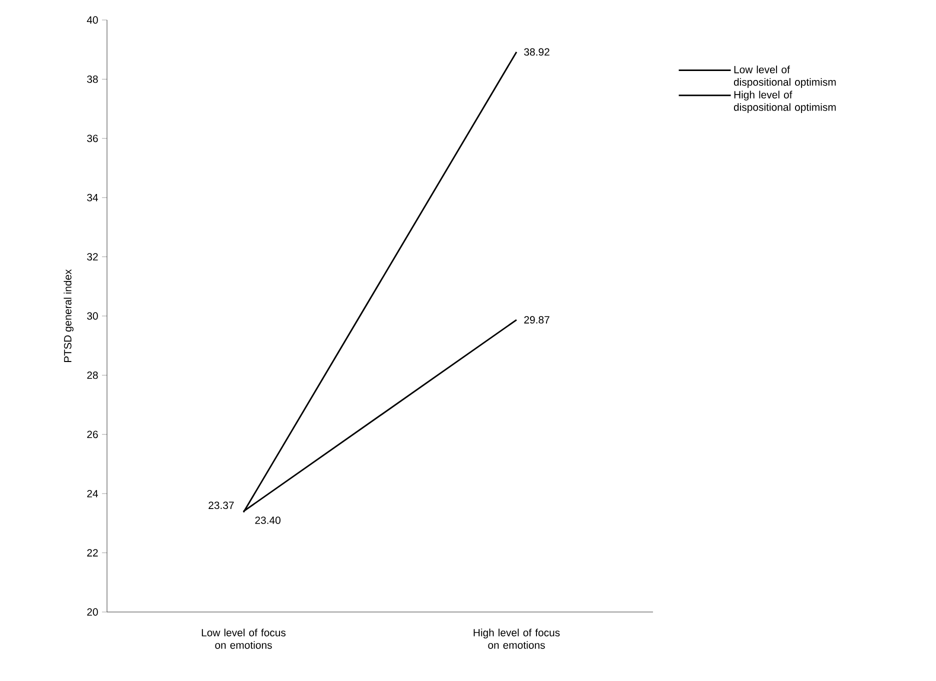 This screenshot has height=681, width=936. What do you see at coordinates (785, 101) in the screenshot?
I see `legend-label: High level of dispositional optimism` at bounding box center [785, 101].